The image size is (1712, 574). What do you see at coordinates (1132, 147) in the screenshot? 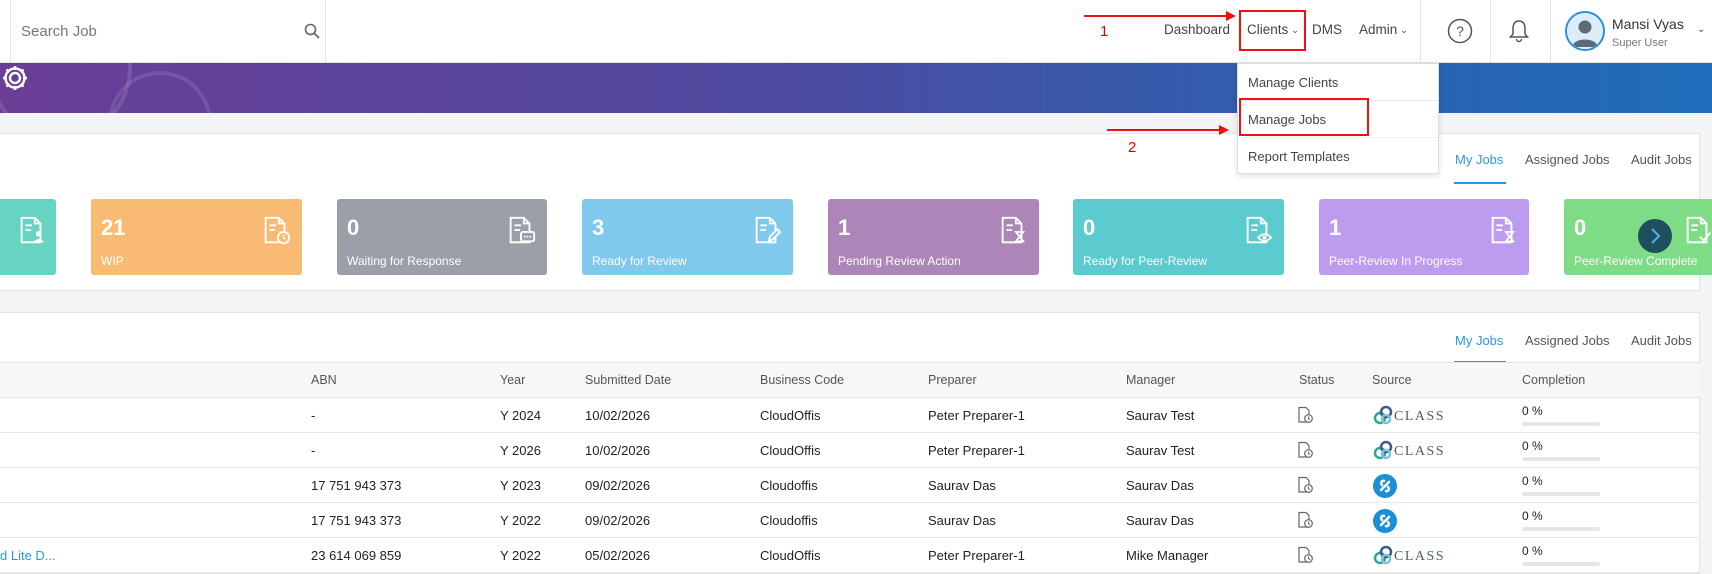
I see `annotation-step-2: 2` at bounding box center [1132, 147].